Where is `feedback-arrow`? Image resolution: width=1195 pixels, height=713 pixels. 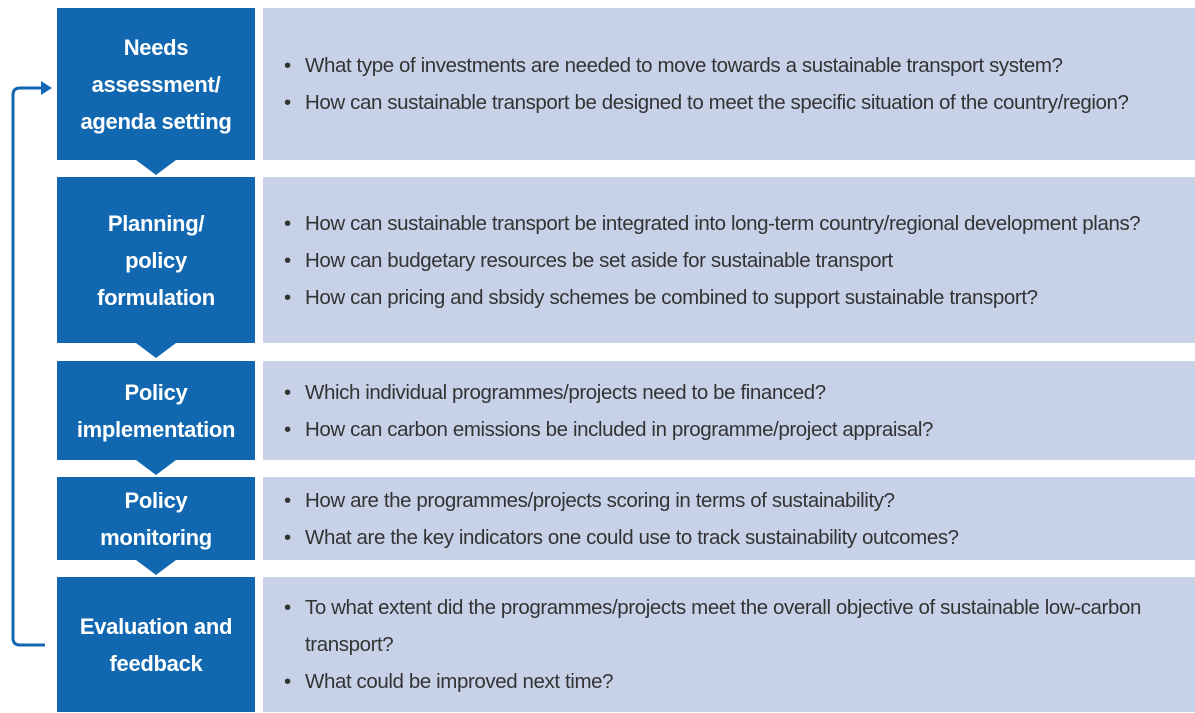 feedback-arrow is located at coordinates (31, 364).